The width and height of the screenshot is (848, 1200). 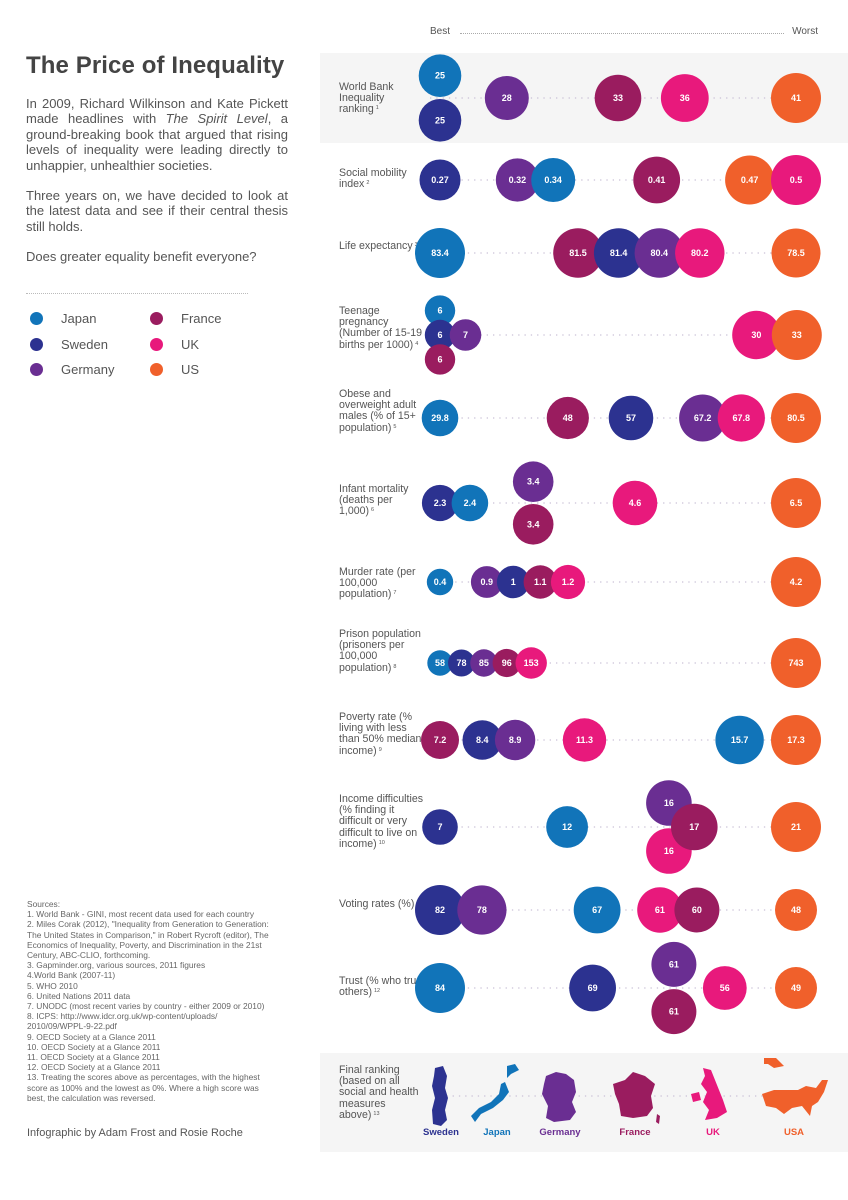 What do you see at coordinates (796, 582) in the screenshot?
I see `bubble-us: 4.2` at bounding box center [796, 582].